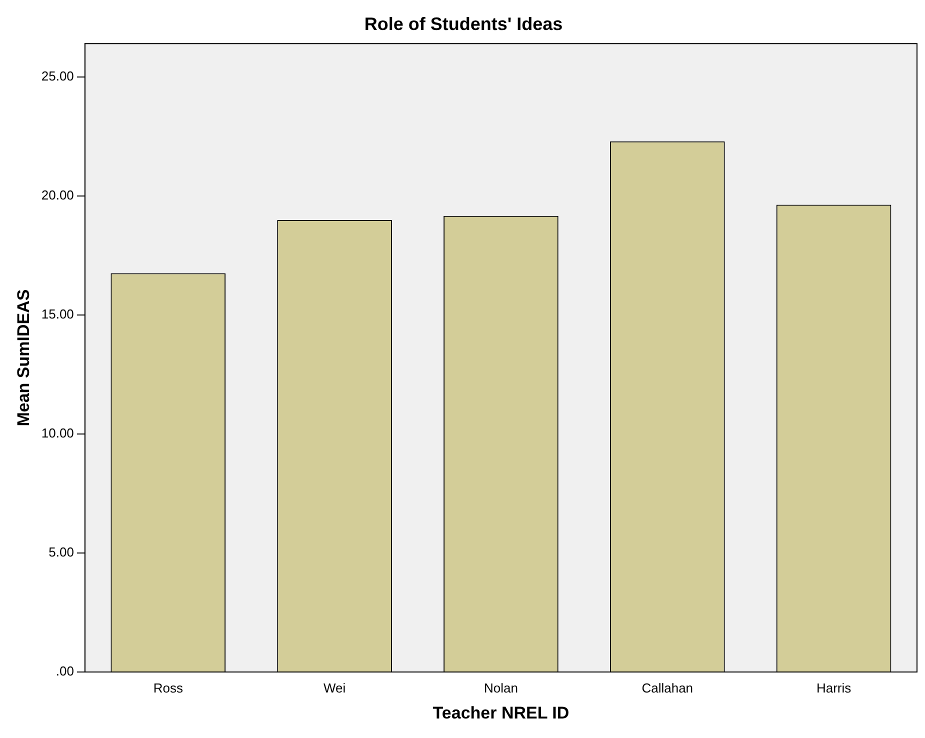 Image resolution: width=925 pixels, height=738 pixels. I want to click on y-tick-label: 5.00, so click(61, 552).